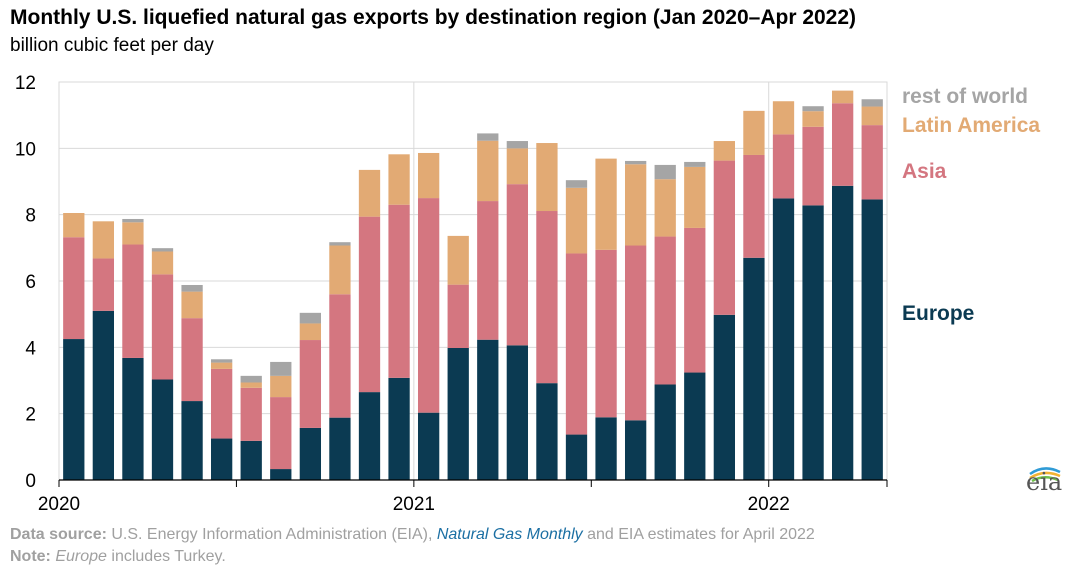 This screenshot has width=1080, height=577. What do you see at coordinates (30, 415) in the screenshot?
I see `y-tick-label: 2` at bounding box center [30, 415].